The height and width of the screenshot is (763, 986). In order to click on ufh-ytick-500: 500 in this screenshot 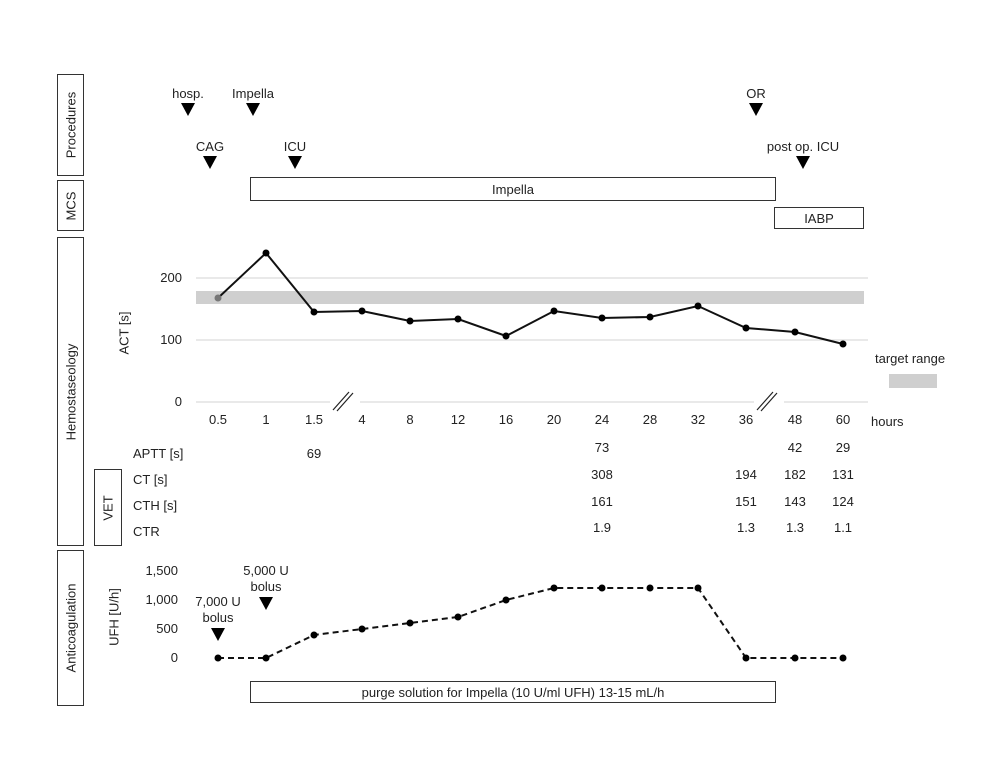, I will do `click(167, 628)`.